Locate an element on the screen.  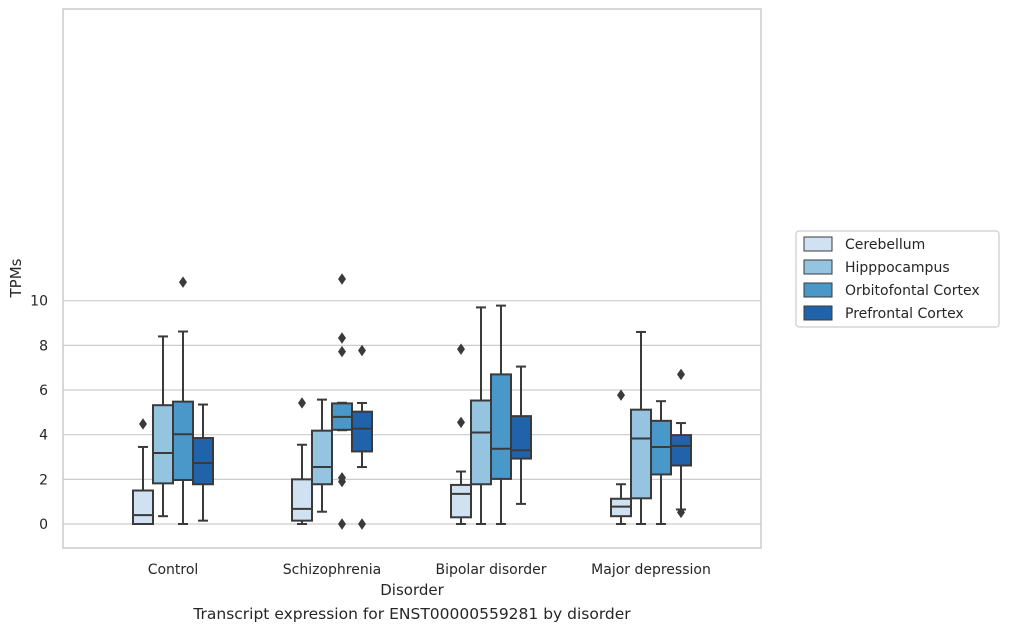
x-tick-label: Schizophrenia is located at coordinates (332, 570).